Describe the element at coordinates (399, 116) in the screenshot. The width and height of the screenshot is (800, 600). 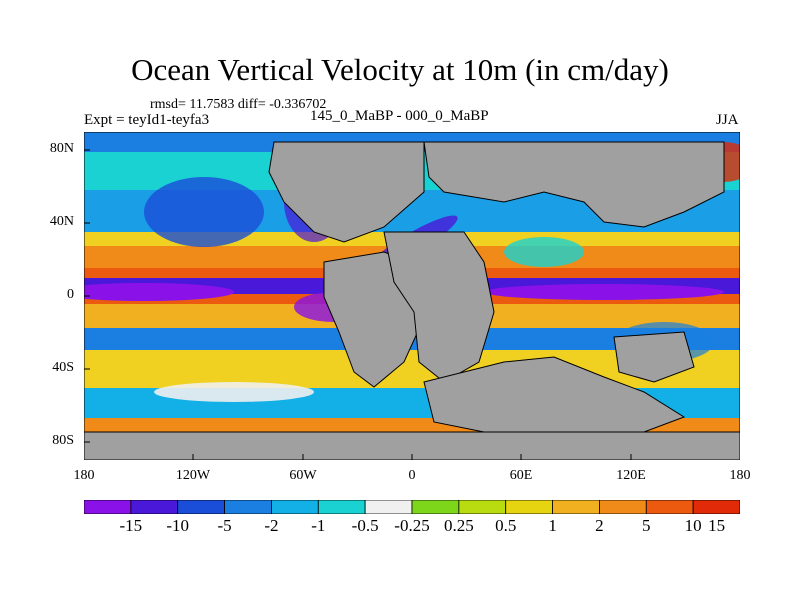
I see `comparison-label: 145_0_MaBP - 000_0_MaBP` at that location.